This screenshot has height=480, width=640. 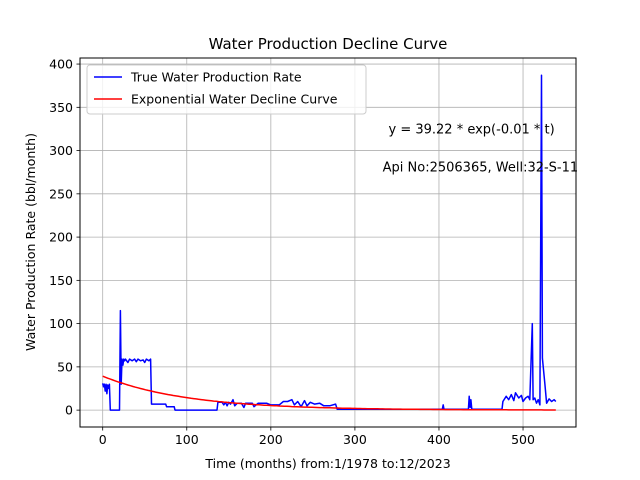 I want to click on x-tick-label: 100, so click(x=187, y=439).